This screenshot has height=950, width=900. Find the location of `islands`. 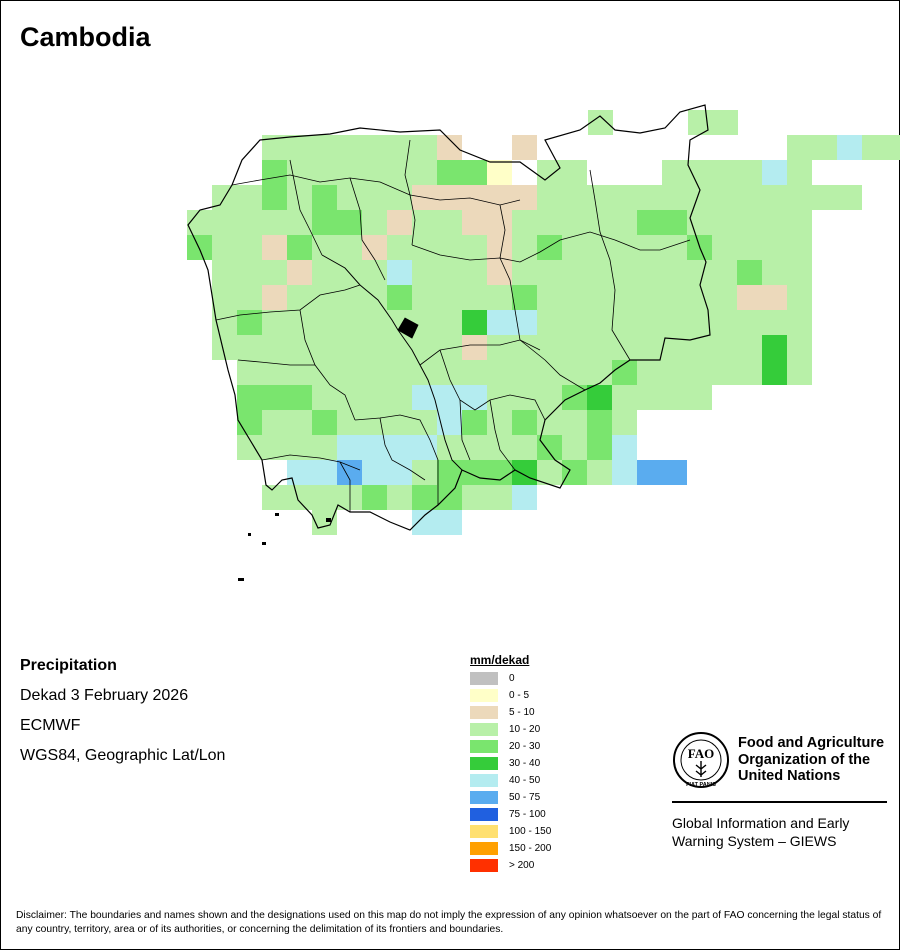

islands is located at coordinates (284, 547).